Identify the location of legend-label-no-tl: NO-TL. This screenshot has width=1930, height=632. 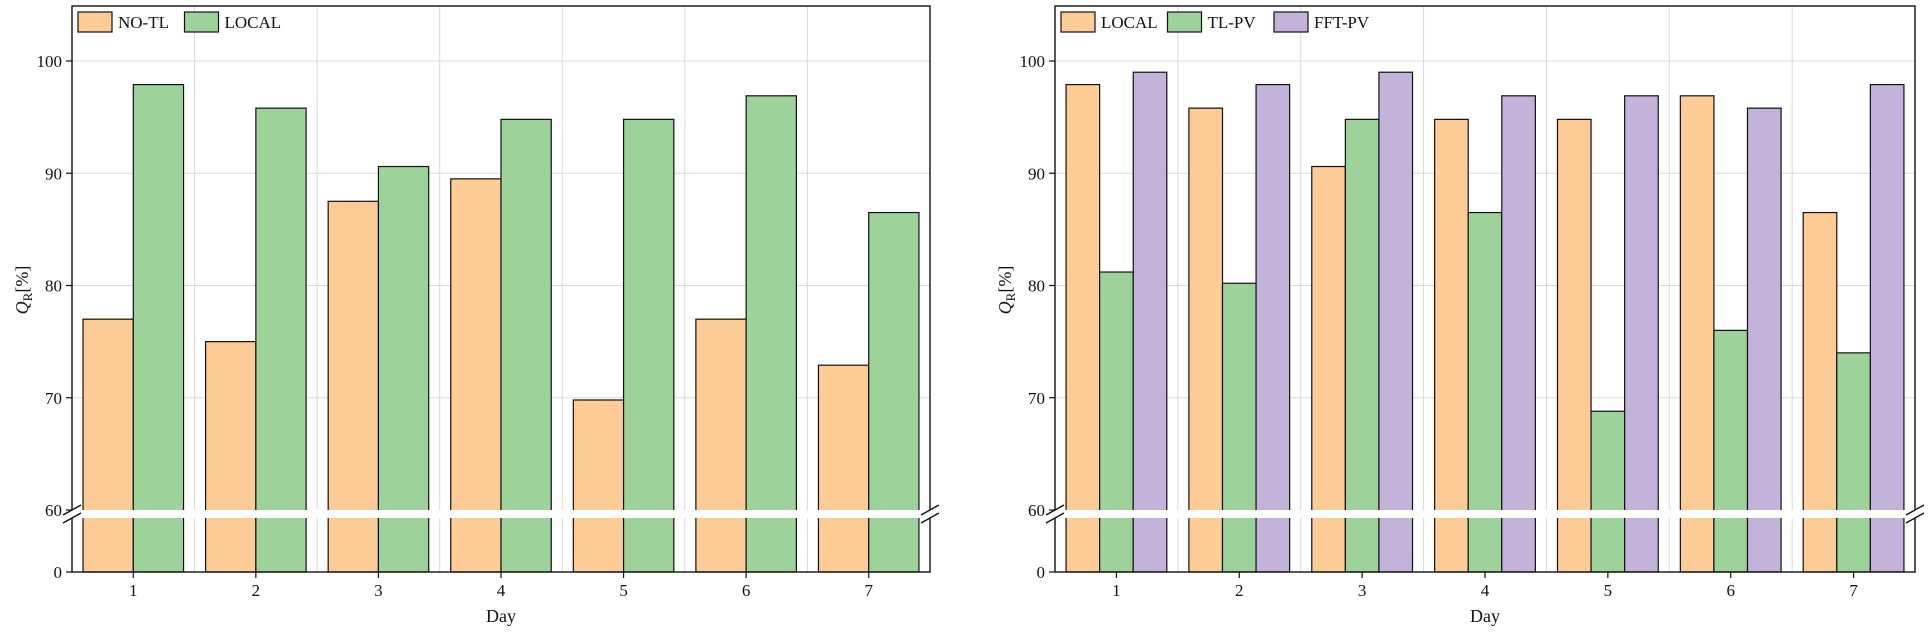
(143, 22).